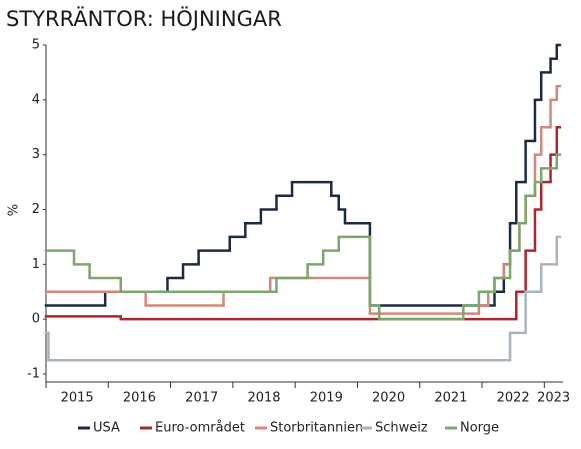  Describe the element at coordinates (388, 398) in the screenshot. I see `x-tick-label: 2020` at that location.